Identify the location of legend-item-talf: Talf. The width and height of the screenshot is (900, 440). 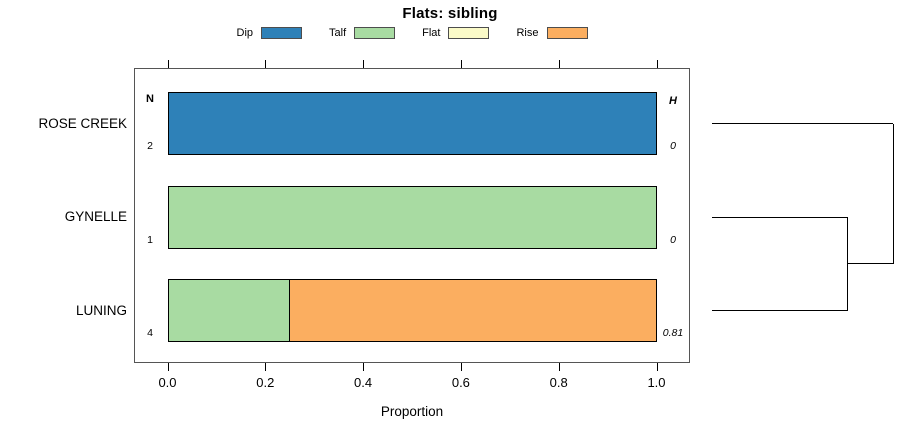
(362, 33).